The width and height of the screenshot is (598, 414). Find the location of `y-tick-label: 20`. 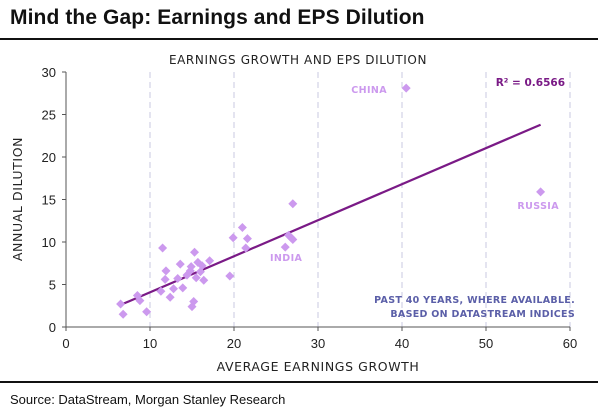

y-tick-label: 20 is located at coordinates (49, 157).